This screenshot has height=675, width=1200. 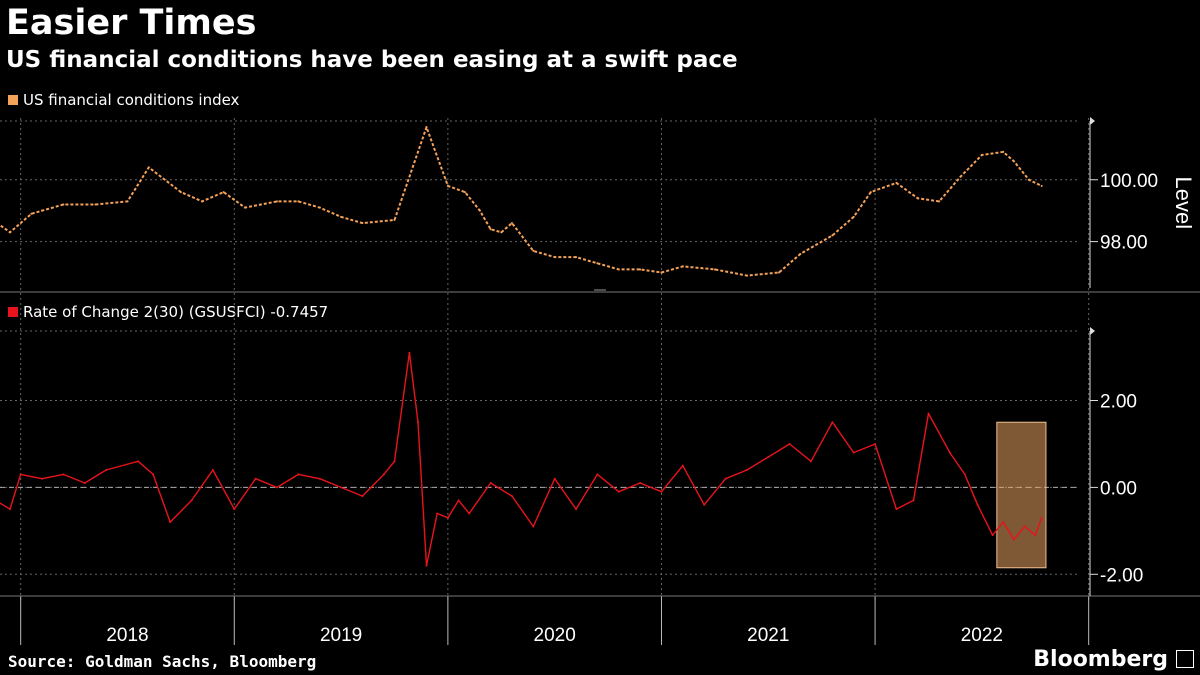 I want to click on legend-bottom: Rate of Change 2(30) (GSUSFCI) -0.7457, so click(x=168, y=312).